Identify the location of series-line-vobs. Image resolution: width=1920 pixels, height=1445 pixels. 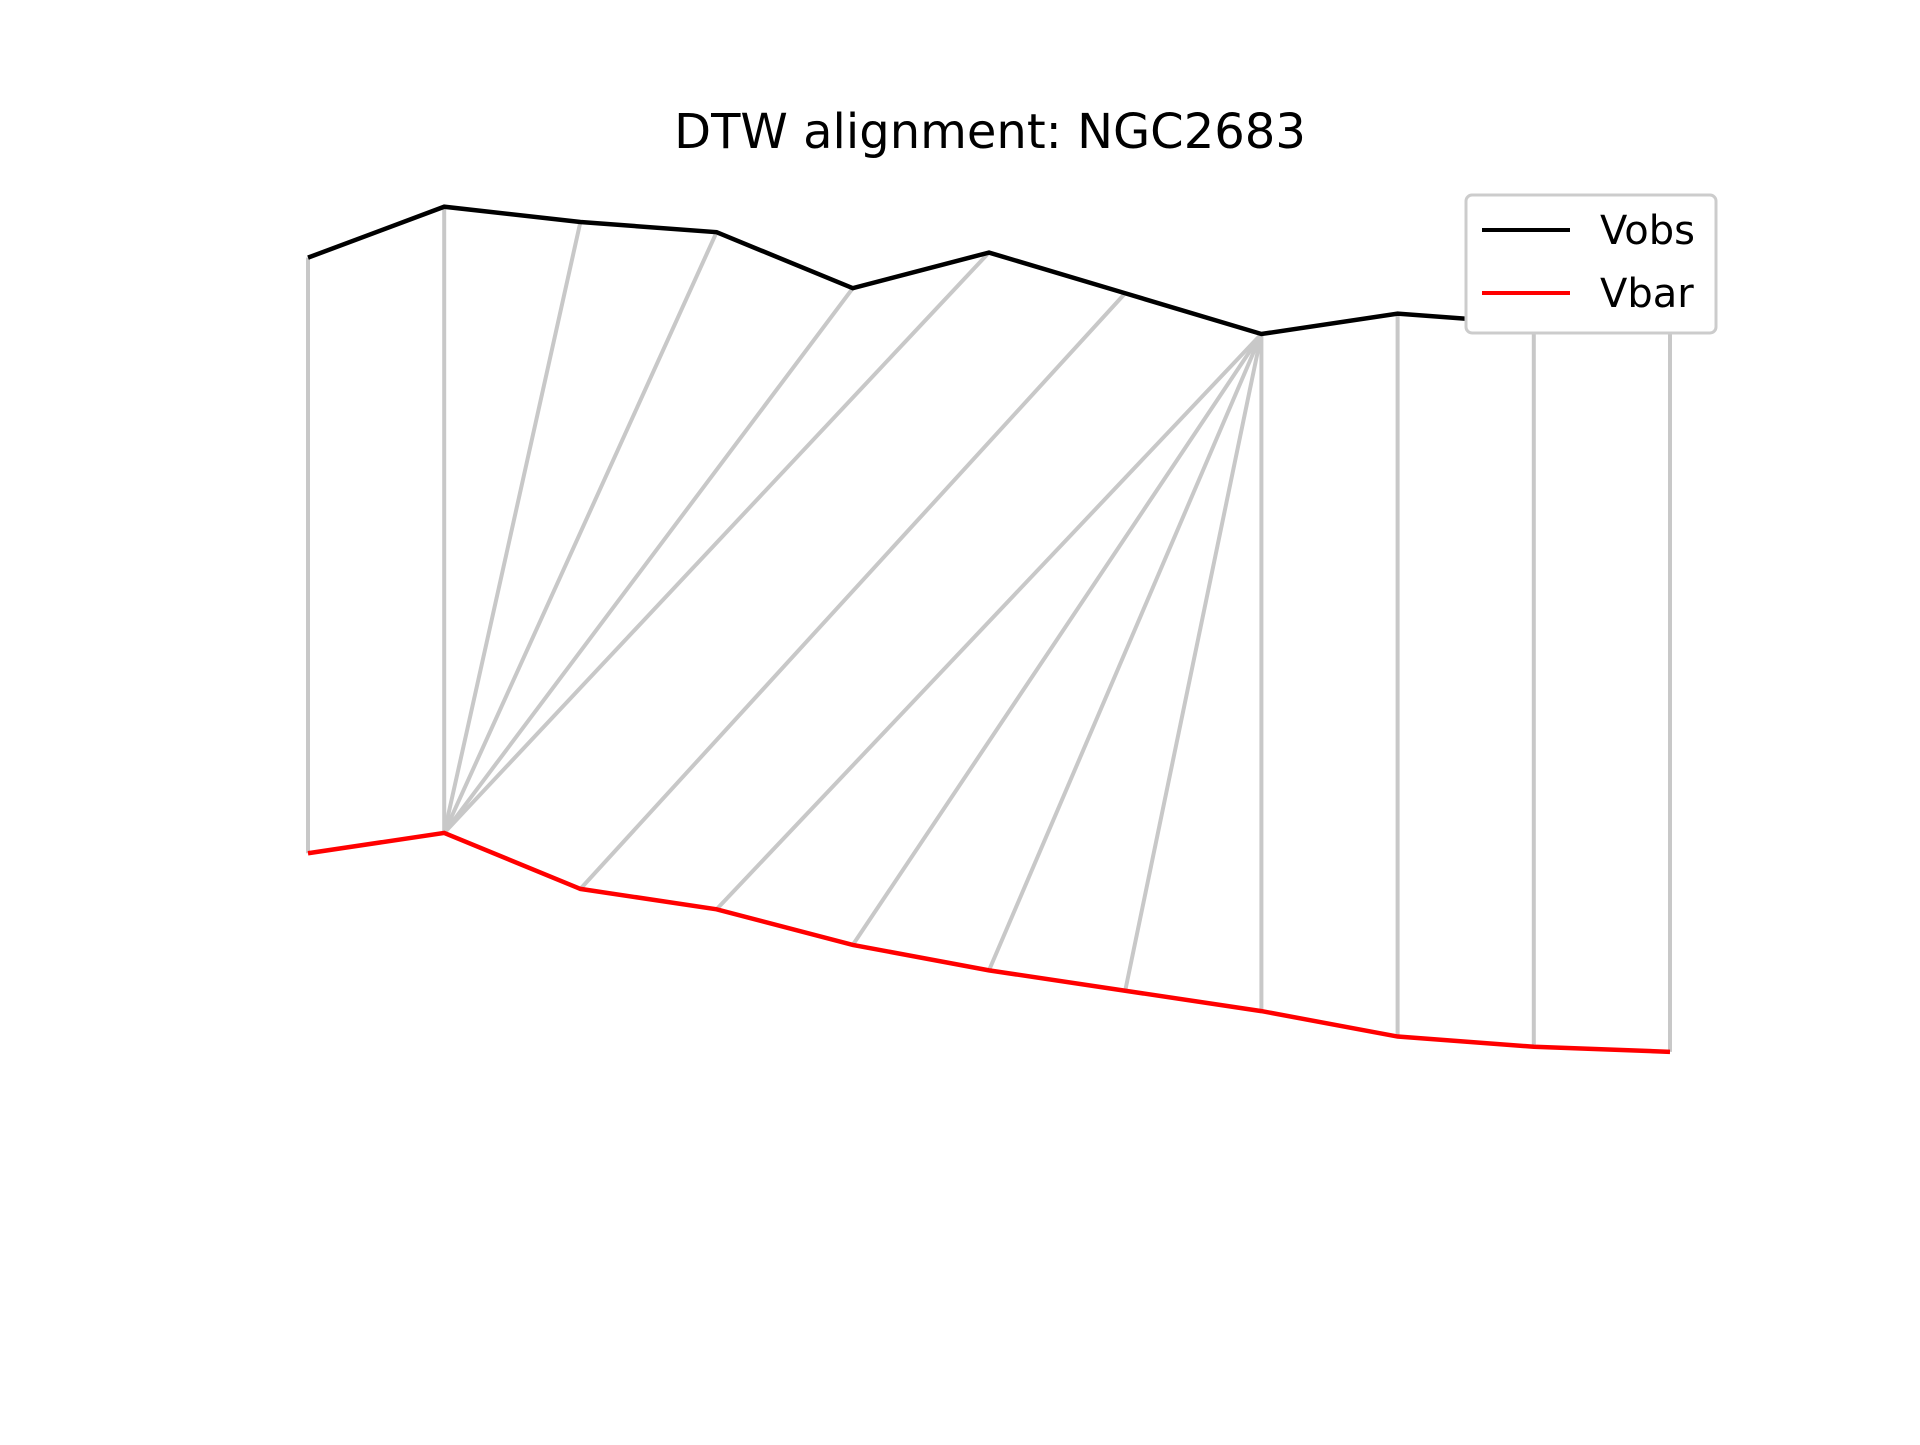
(989, 270).